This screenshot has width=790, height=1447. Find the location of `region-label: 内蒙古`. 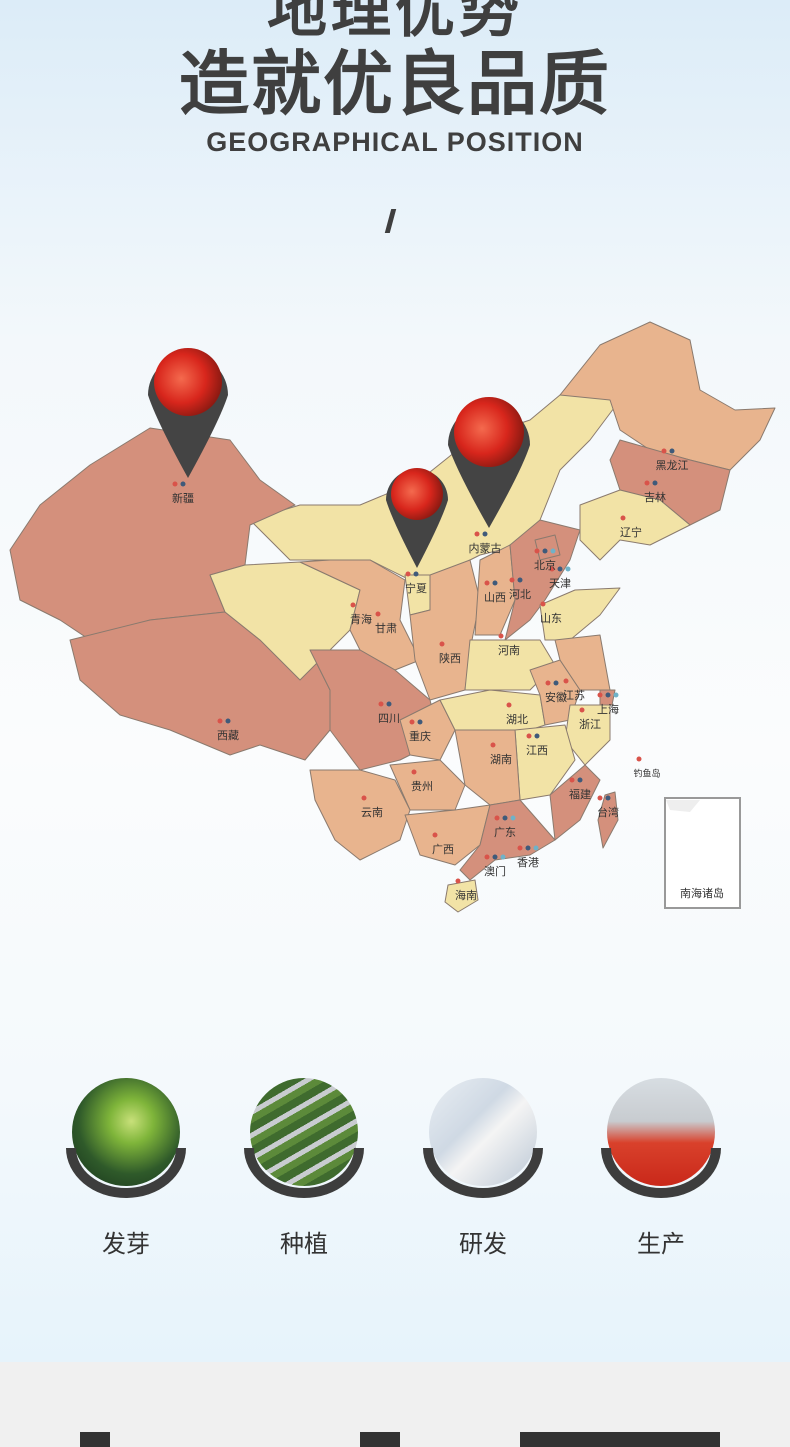

region-label: 内蒙古 is located at coordinates (485, 548).